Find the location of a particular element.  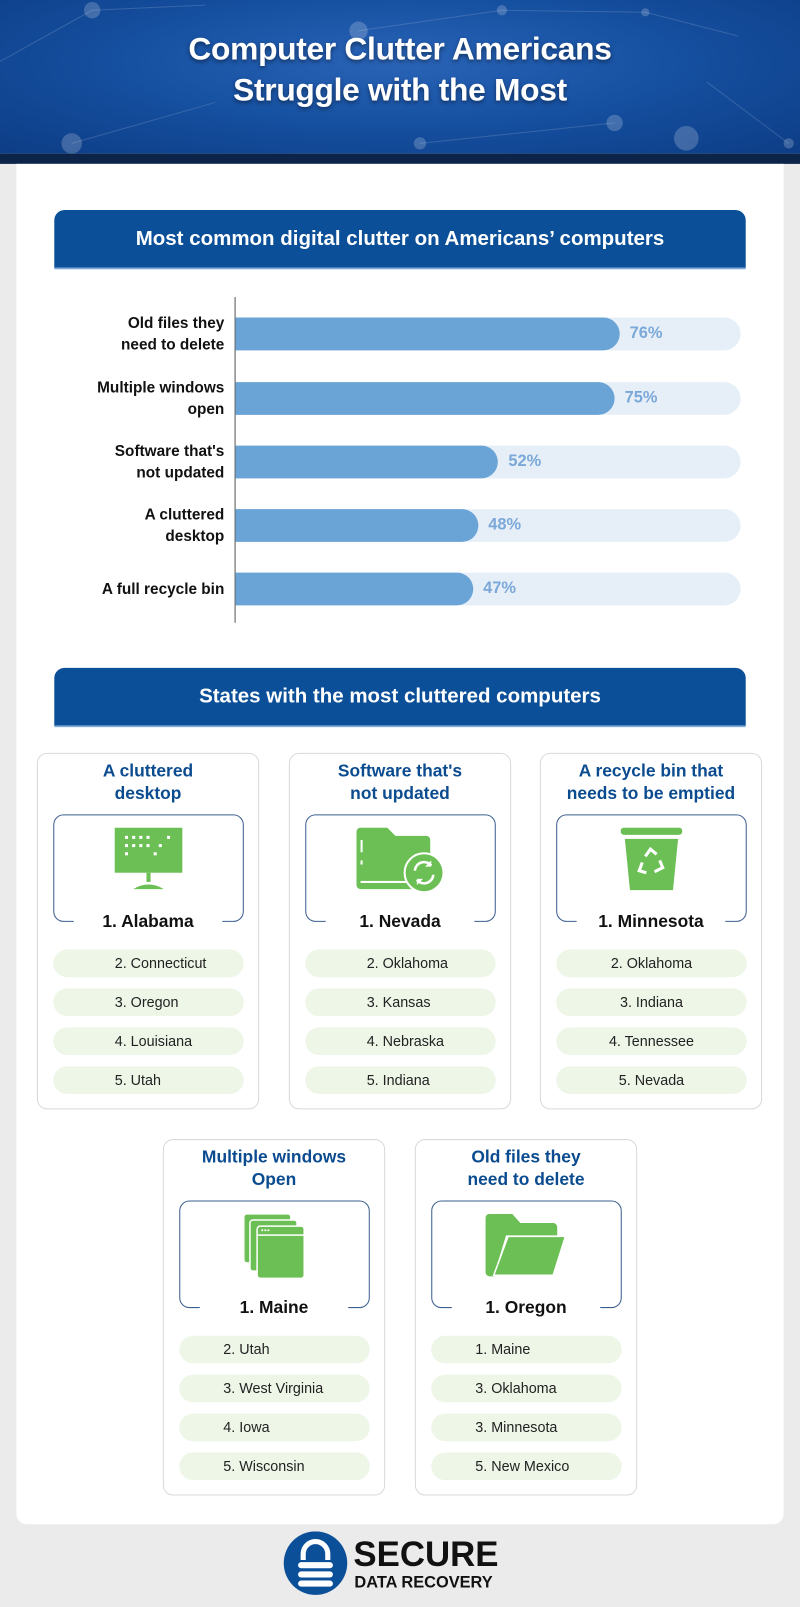

card-title: Software that's not updated is located at coordinates (400, 782).